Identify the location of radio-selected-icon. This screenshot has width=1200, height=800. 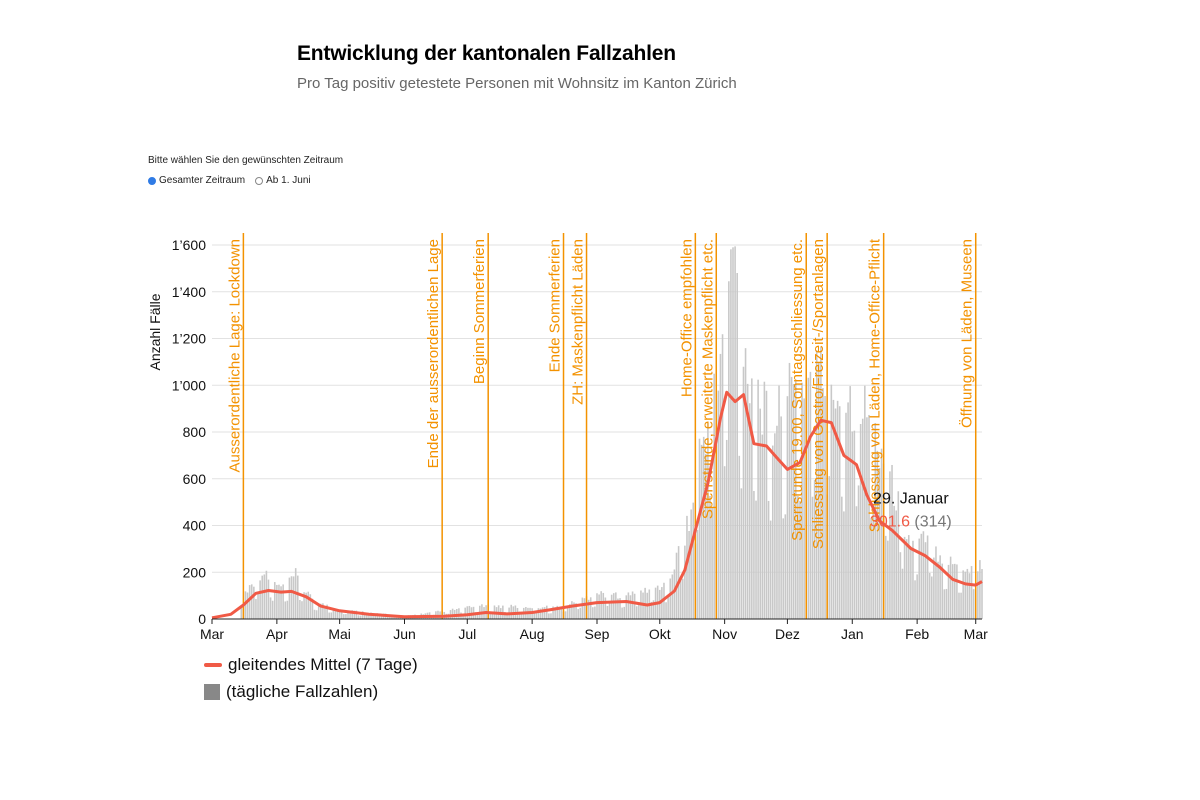
(152, 180).